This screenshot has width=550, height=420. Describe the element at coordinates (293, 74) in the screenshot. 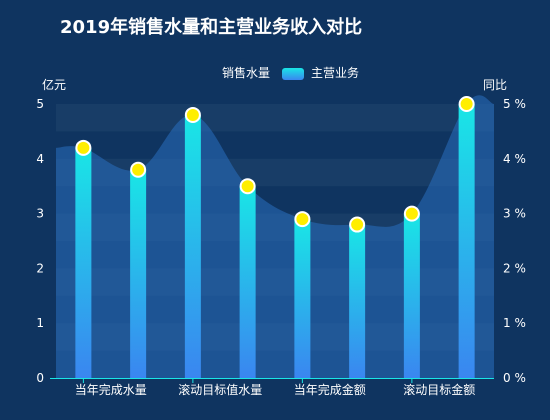

I see `legend-swatch-main-business` at that location.